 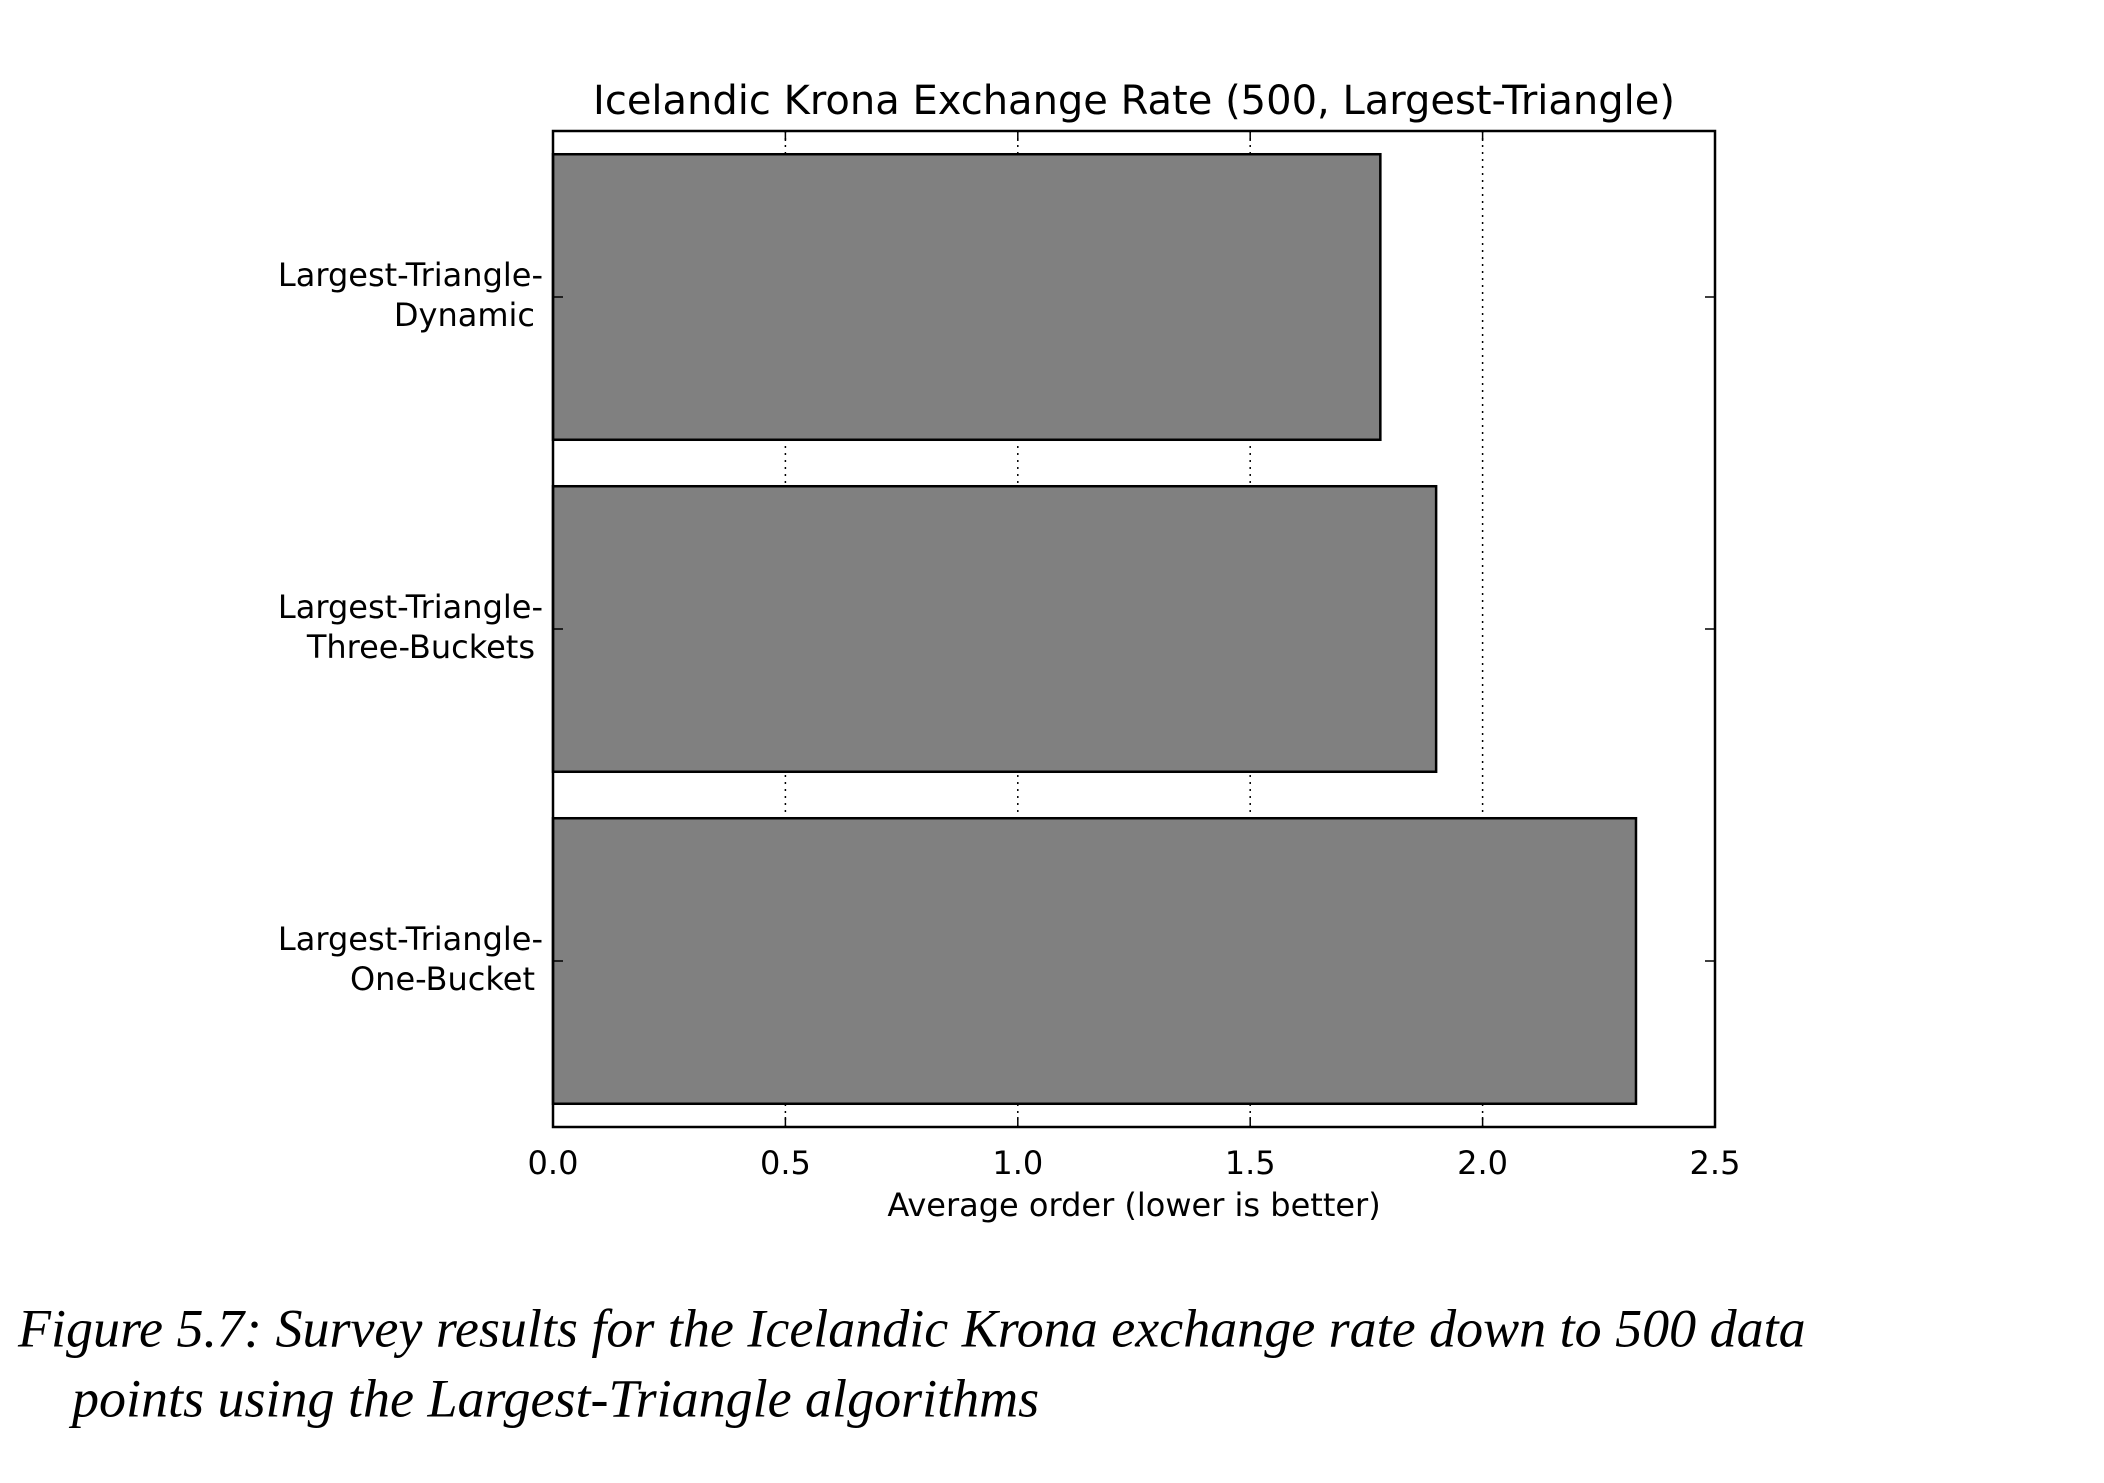 What do you see at coordinates (420, 647) in the screenshot?
I see `y-tick-label-line: Three-Buckets` at bounding box center [420, 647].